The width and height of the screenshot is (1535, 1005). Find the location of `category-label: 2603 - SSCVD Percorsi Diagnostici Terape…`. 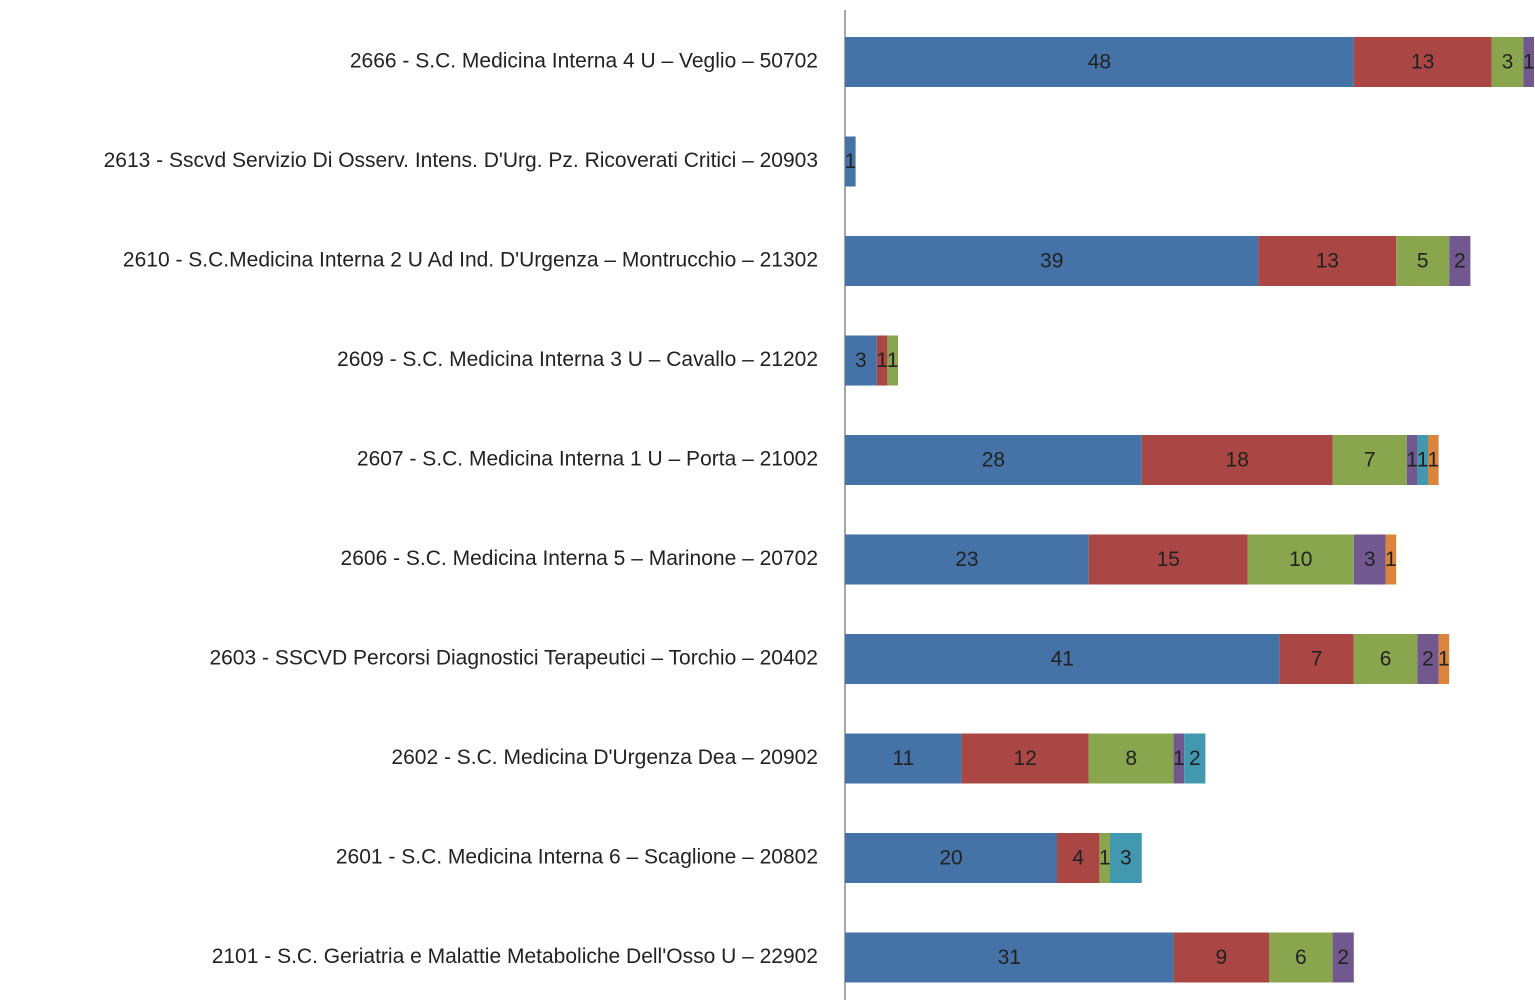

category-label: 2603 - SSCVD Percorsi Diagnostici Terape… is located at coordinates (513, 658).